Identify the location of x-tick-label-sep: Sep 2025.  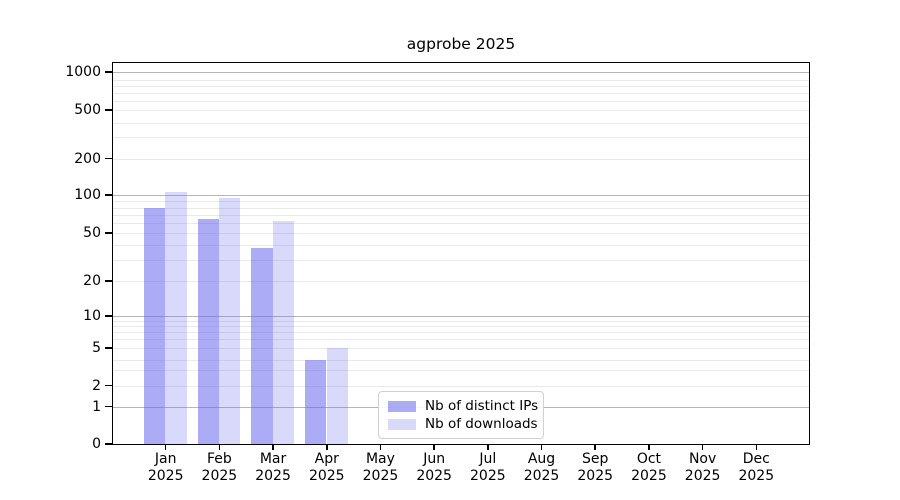
(595, 467).